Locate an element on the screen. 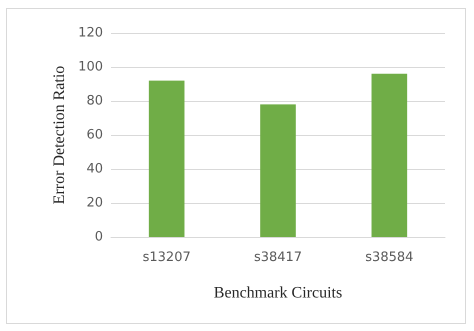  y-tick-label: 80 is located at coordinates (94, 101).